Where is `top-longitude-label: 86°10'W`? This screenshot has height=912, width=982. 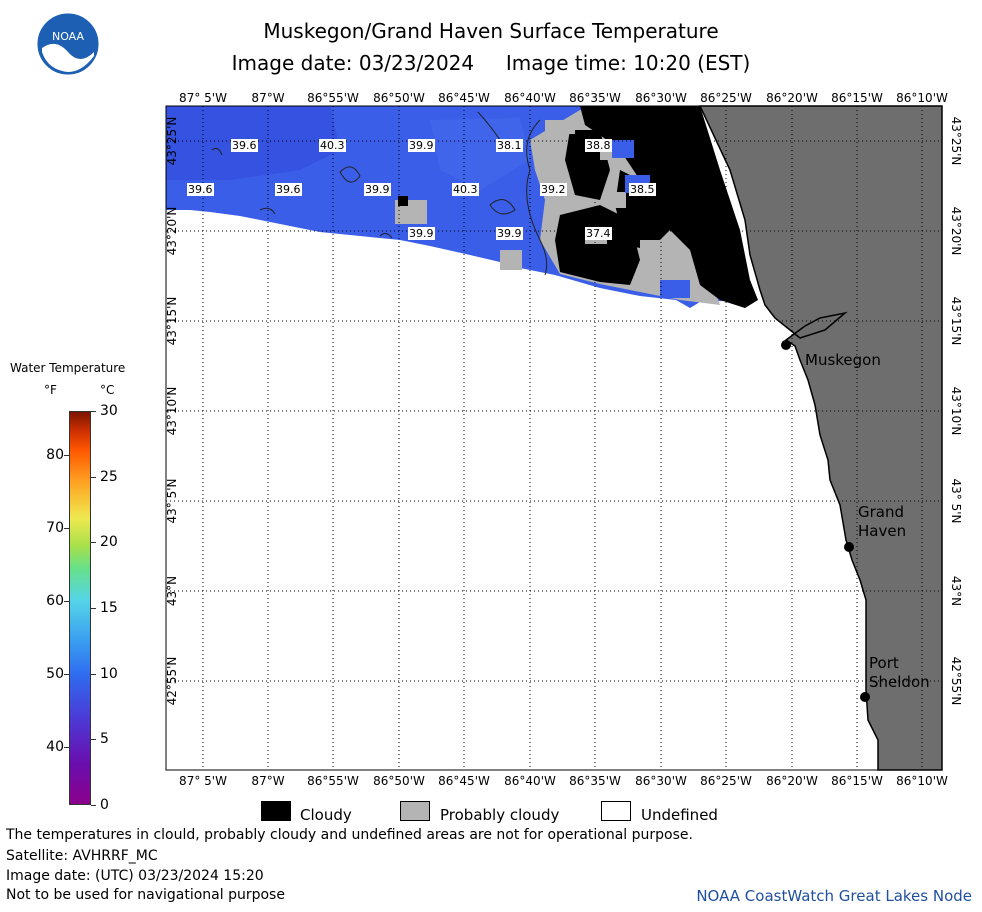 top-longitude-label: 86°10'W is located at coordinates (922, 98).